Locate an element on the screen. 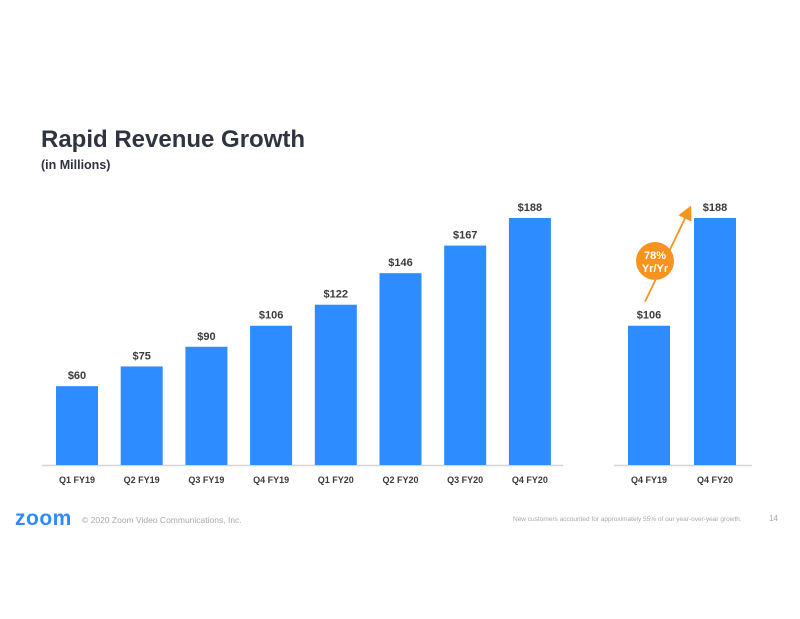  main-value-label: $90 is located at coordinates (206, 337).